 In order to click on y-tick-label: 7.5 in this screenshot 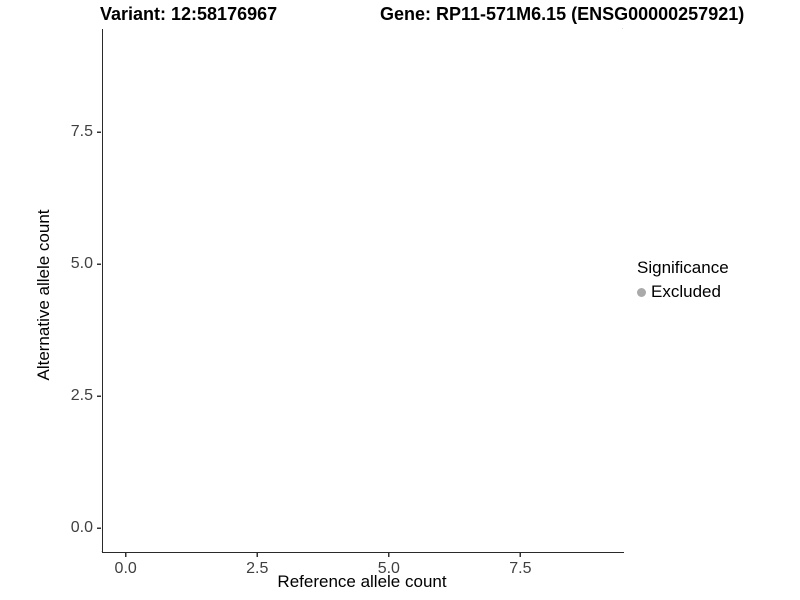, I will do `click(81, 131)`.